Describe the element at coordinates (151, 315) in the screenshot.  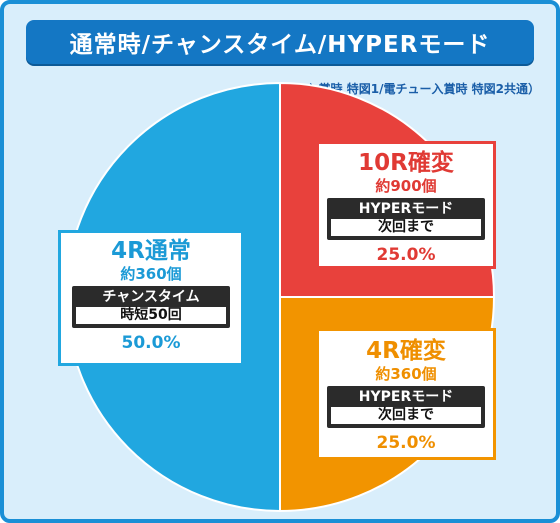
I see `feature-detail: 時短50回` at that location.